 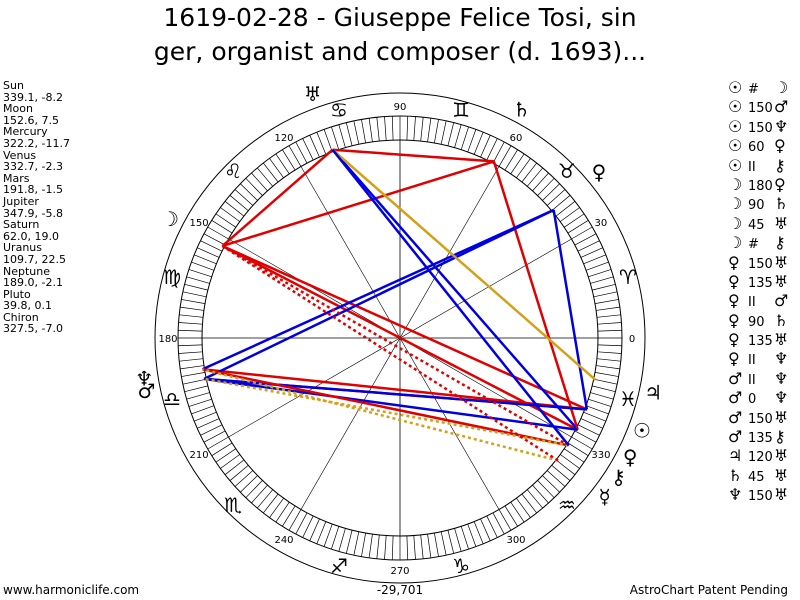 What do you see at coordinates (761, 378) in the screenshot?
I see `aspect-row: ♂ II ♆` at bounding box center [761, 378].